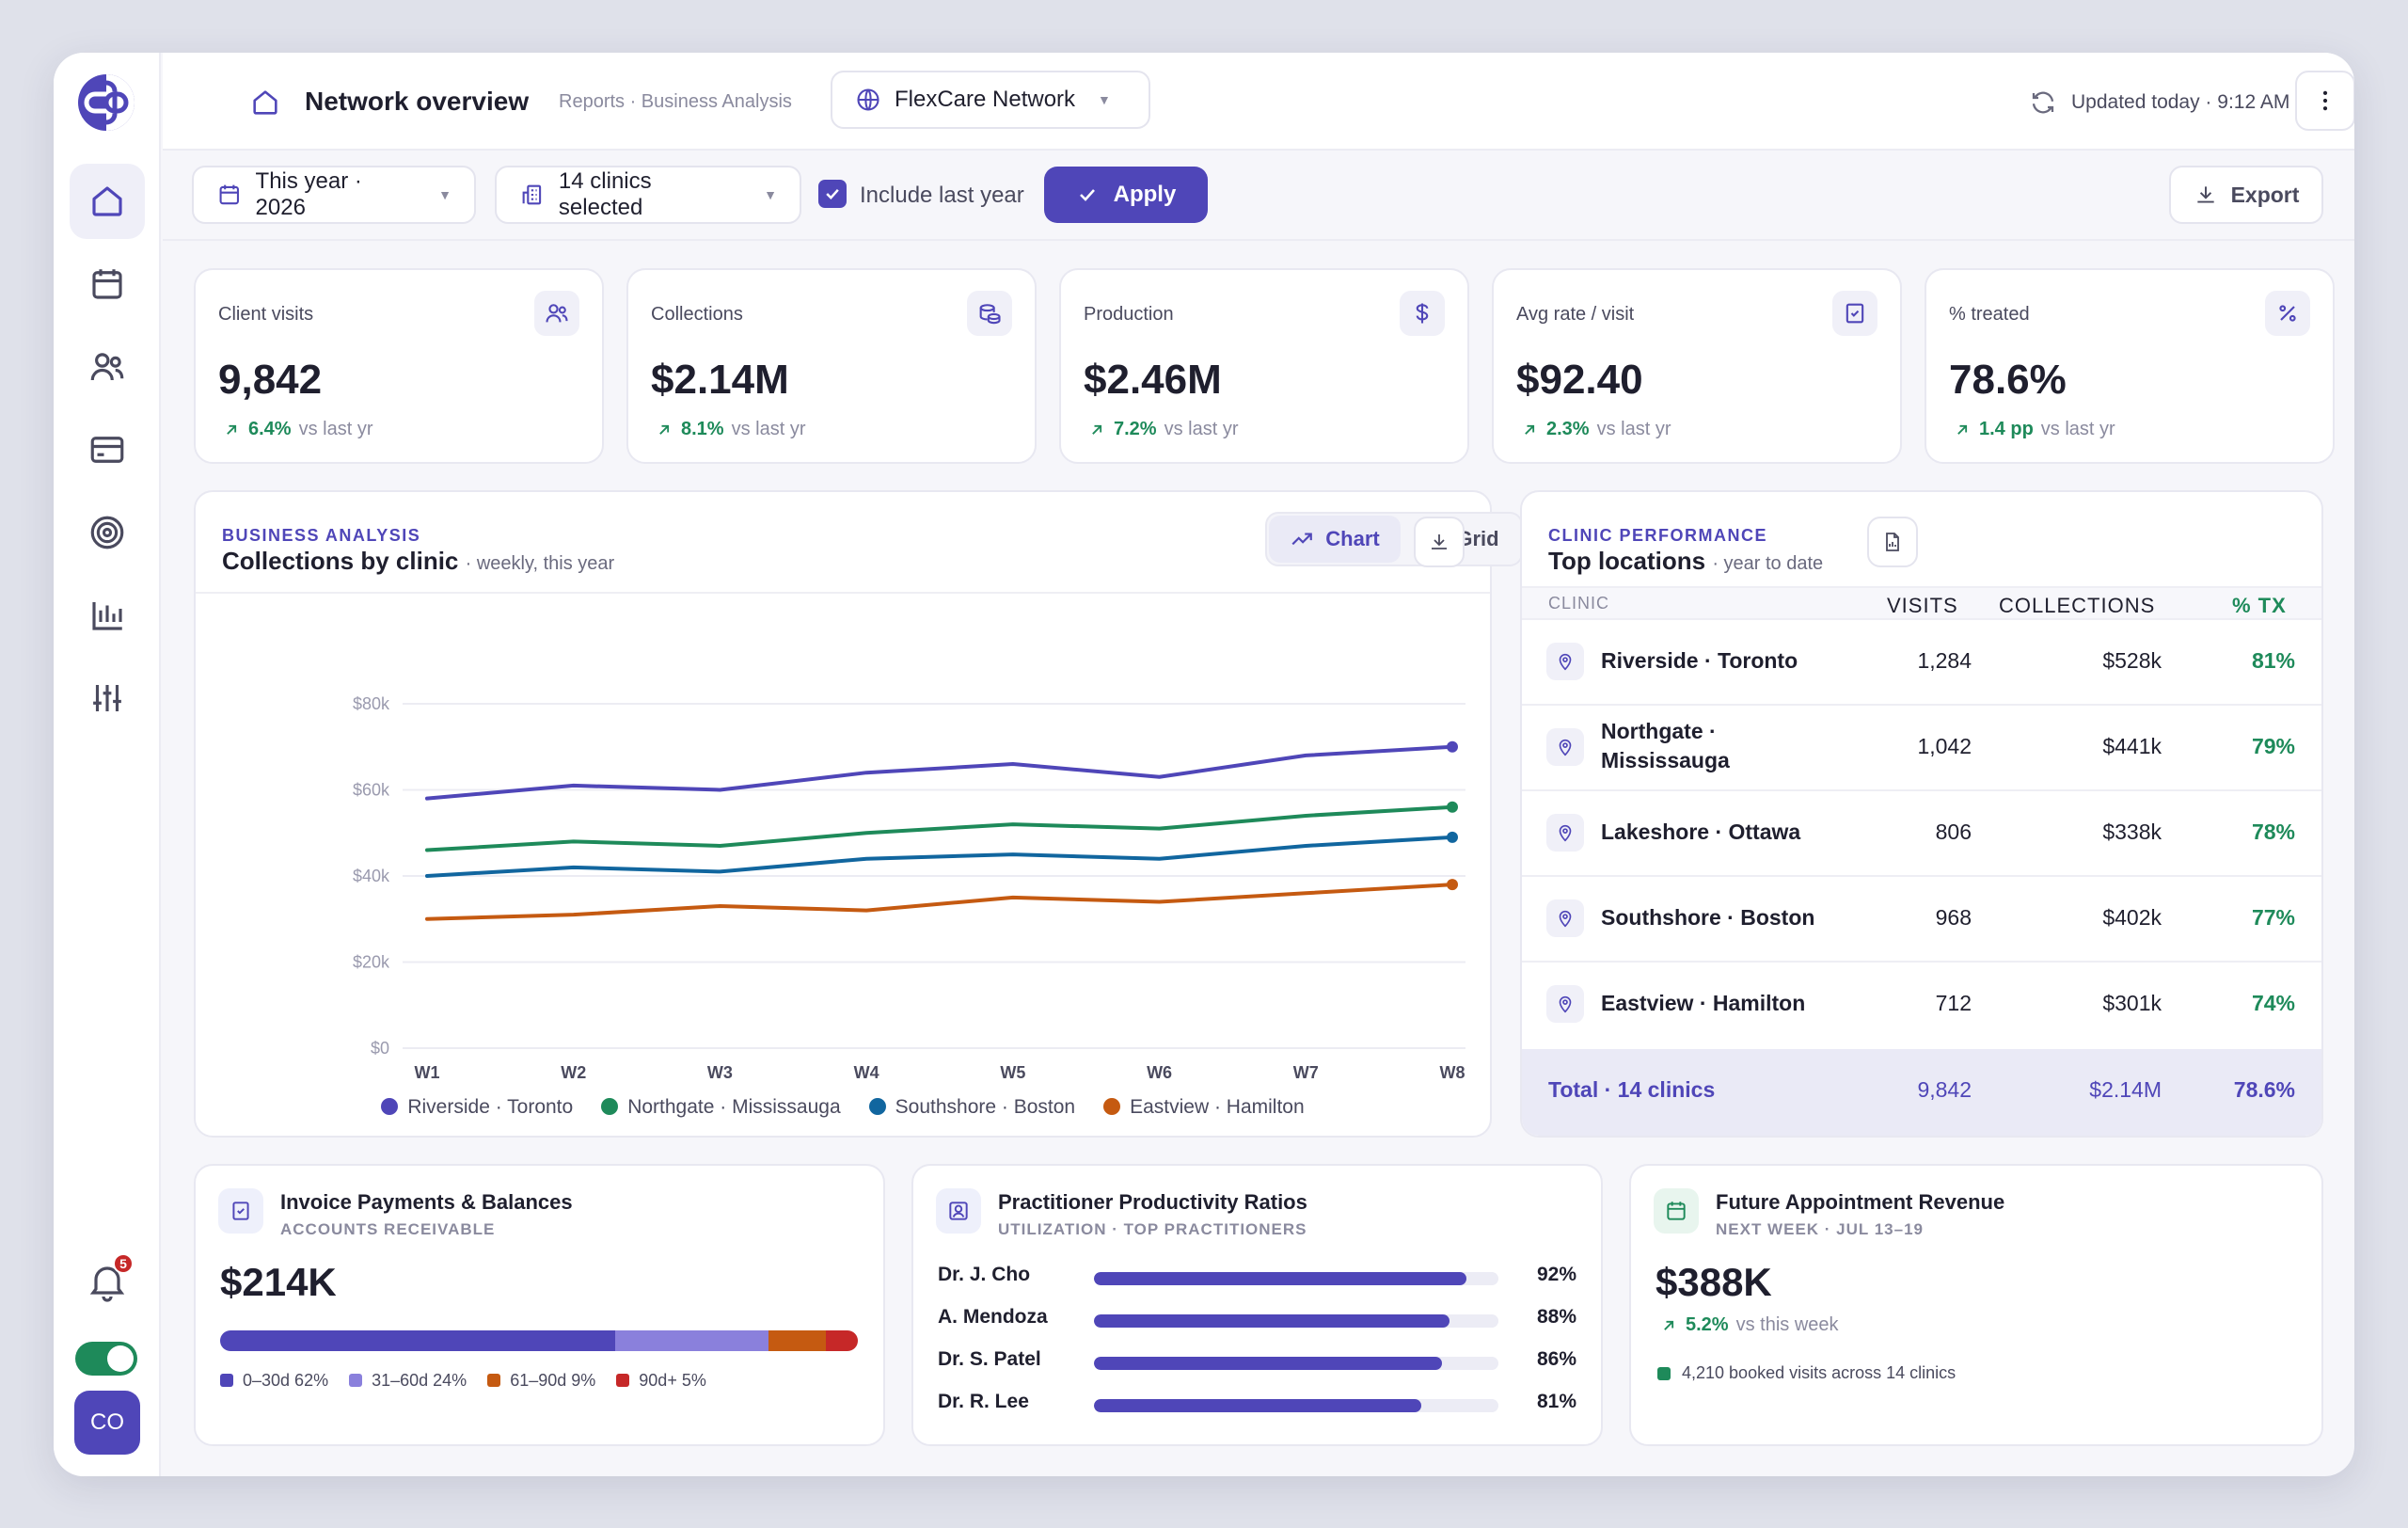  What do you see at coordinates (985, 1274) in the screenshot?
I see `practitioner-name: Dr. J. Cho` at bounding box center [985, 1274].